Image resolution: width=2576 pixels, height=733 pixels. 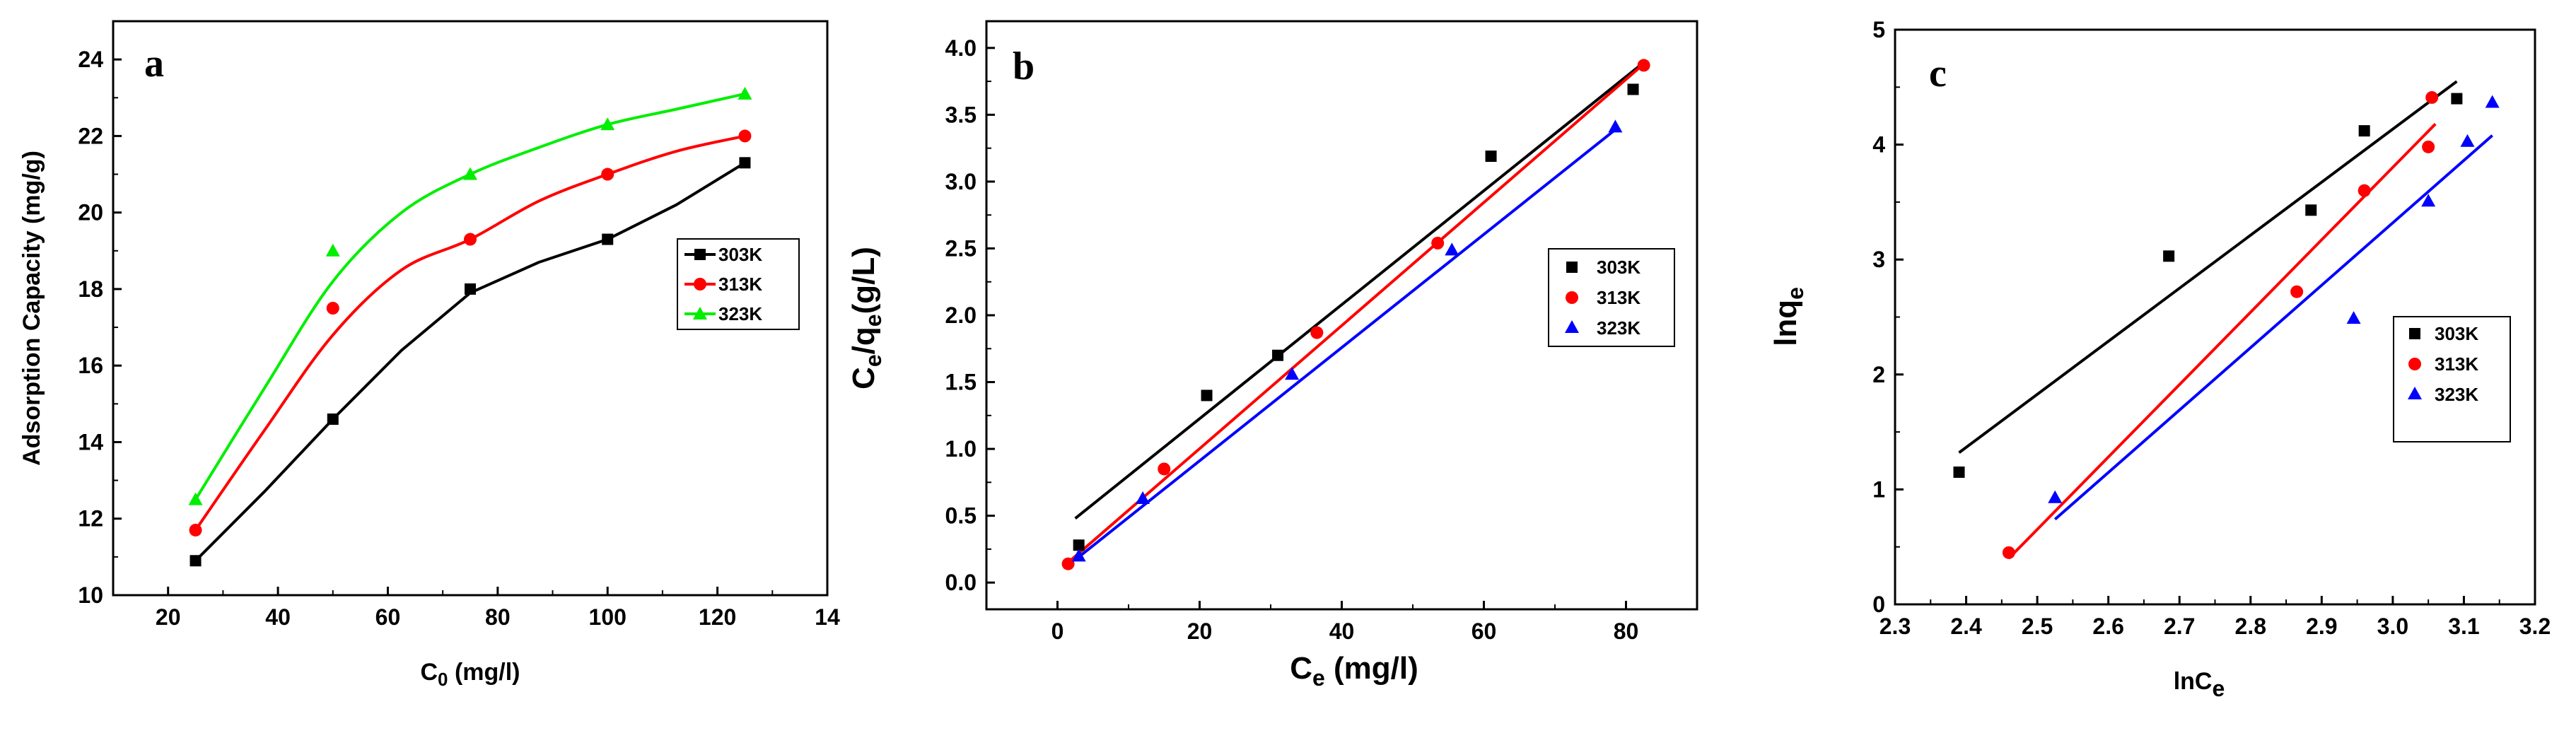 I want to click on x-tick-label-c: 2.6, so click(x=2107, y=626).